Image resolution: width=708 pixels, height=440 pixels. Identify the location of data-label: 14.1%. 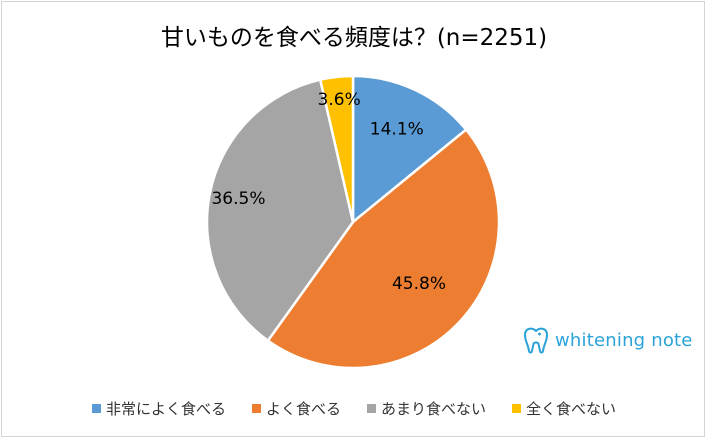
(397, 130).